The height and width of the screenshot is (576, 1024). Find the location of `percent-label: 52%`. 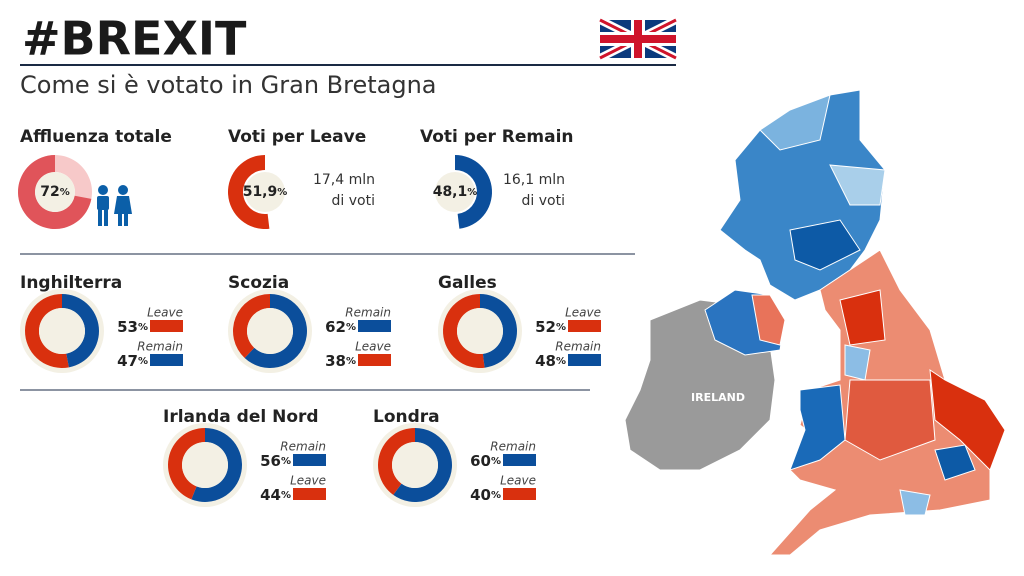

percent-label: 52% is located at coordinates (550, 327).